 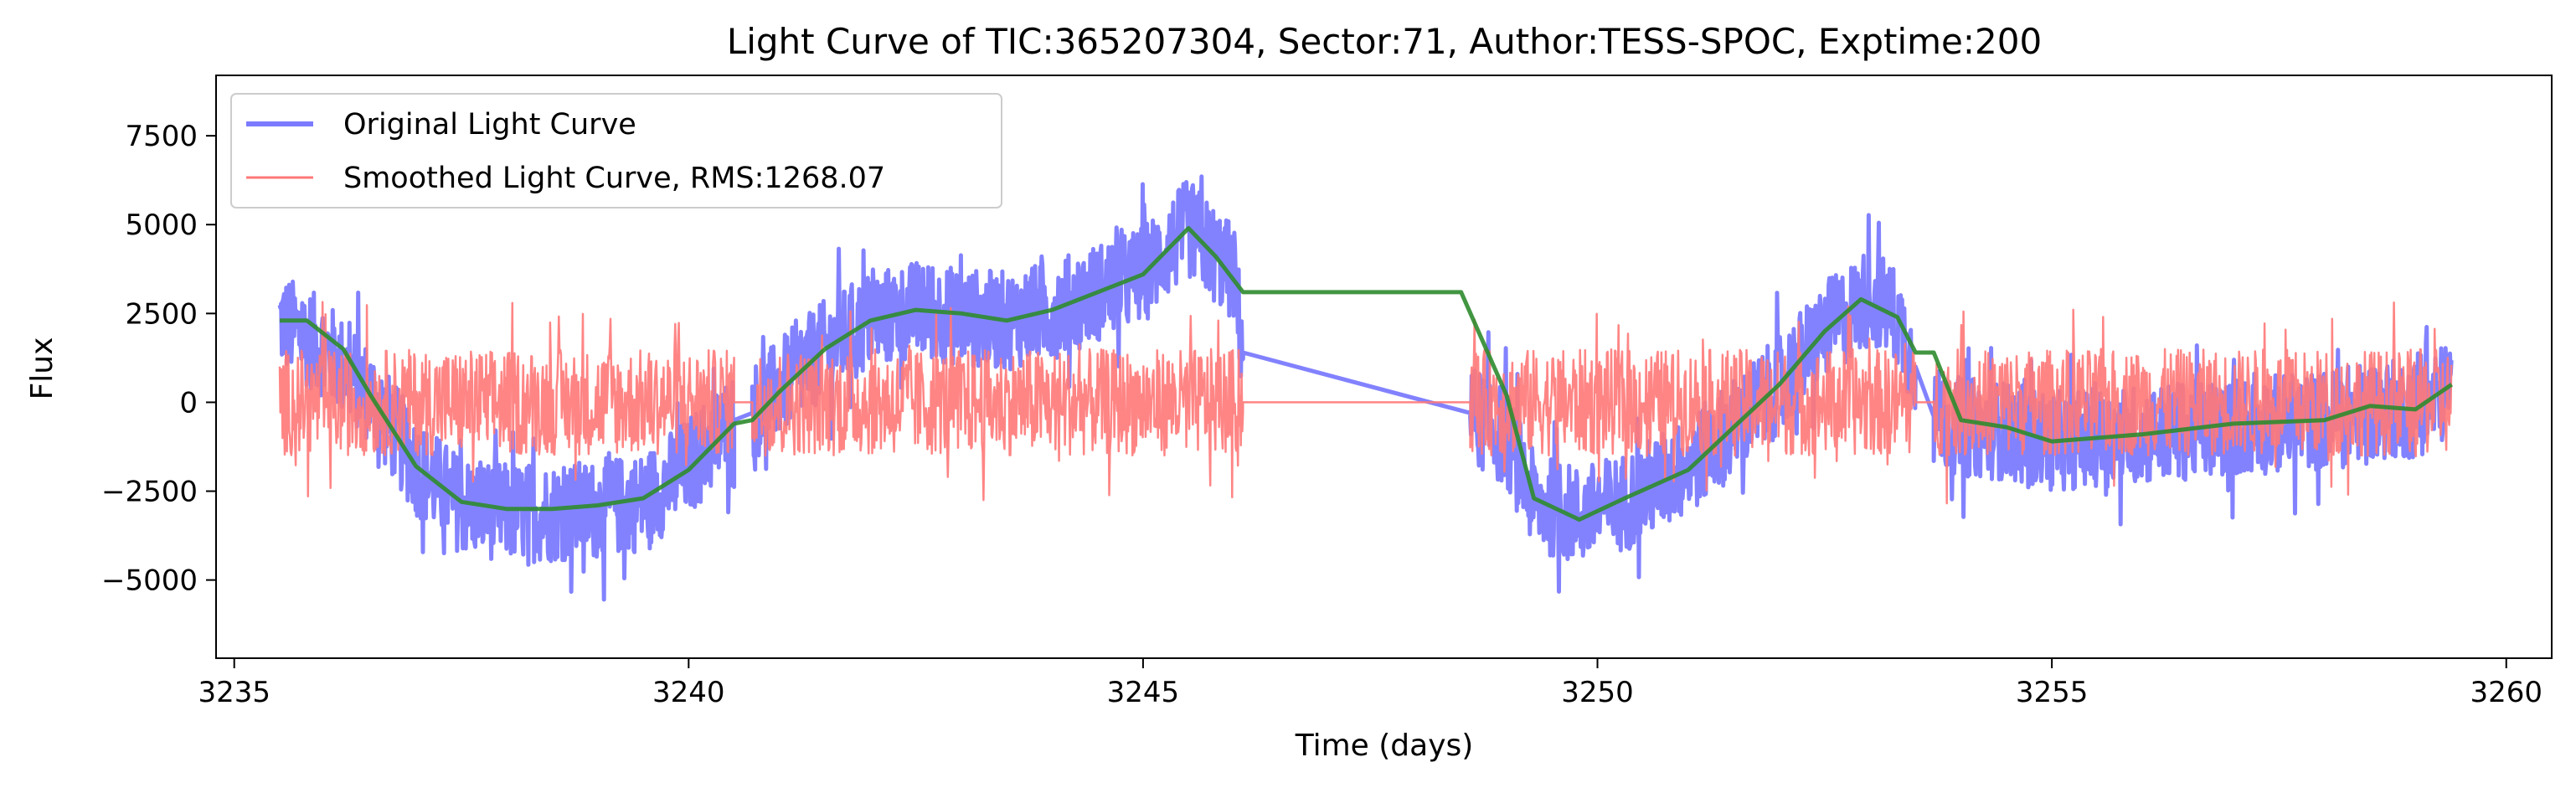 What do you see at coordinates (161, 136) in the screenshot?
I see `y-tick-label: 7500` at bounding box center [161, 136].